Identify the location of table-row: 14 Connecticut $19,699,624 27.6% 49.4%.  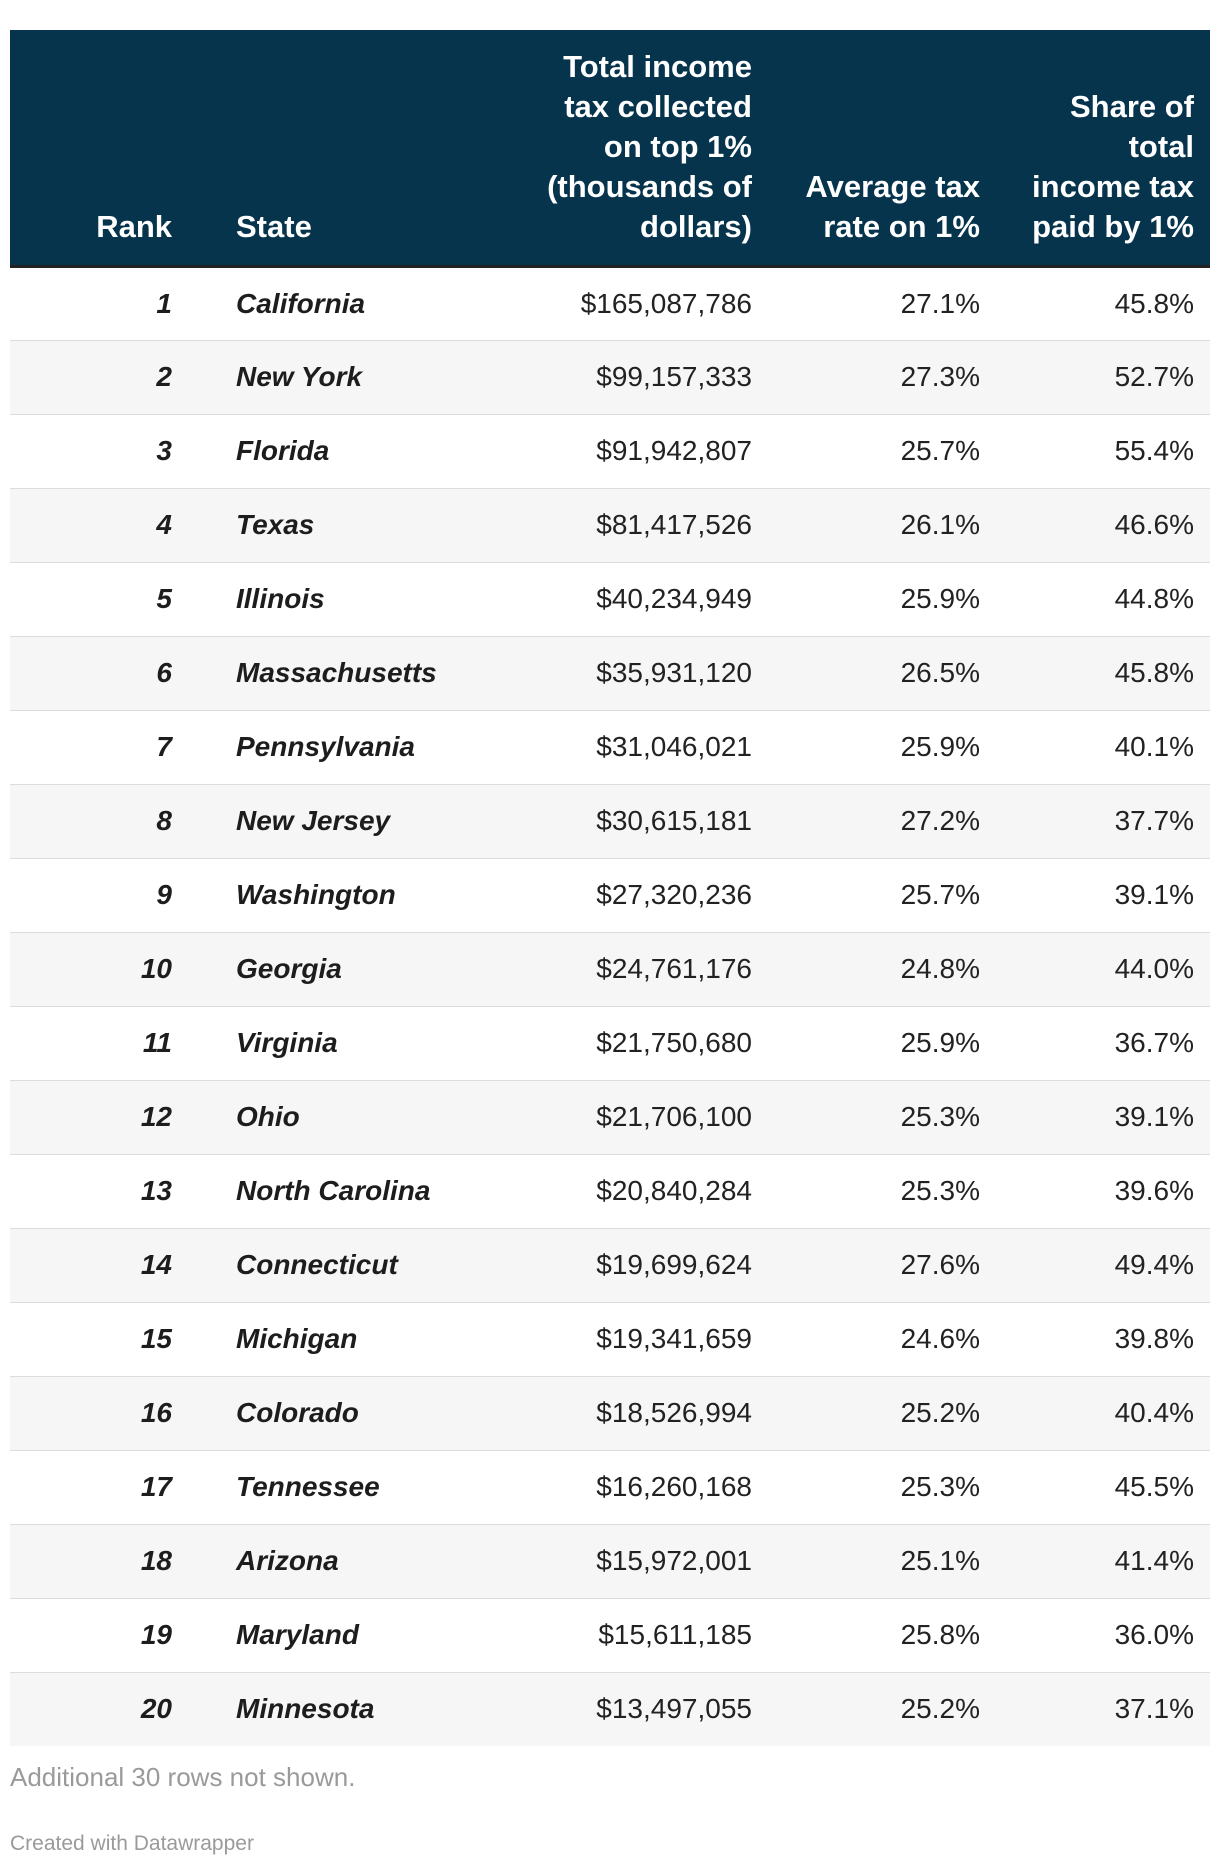
(610, 1264).